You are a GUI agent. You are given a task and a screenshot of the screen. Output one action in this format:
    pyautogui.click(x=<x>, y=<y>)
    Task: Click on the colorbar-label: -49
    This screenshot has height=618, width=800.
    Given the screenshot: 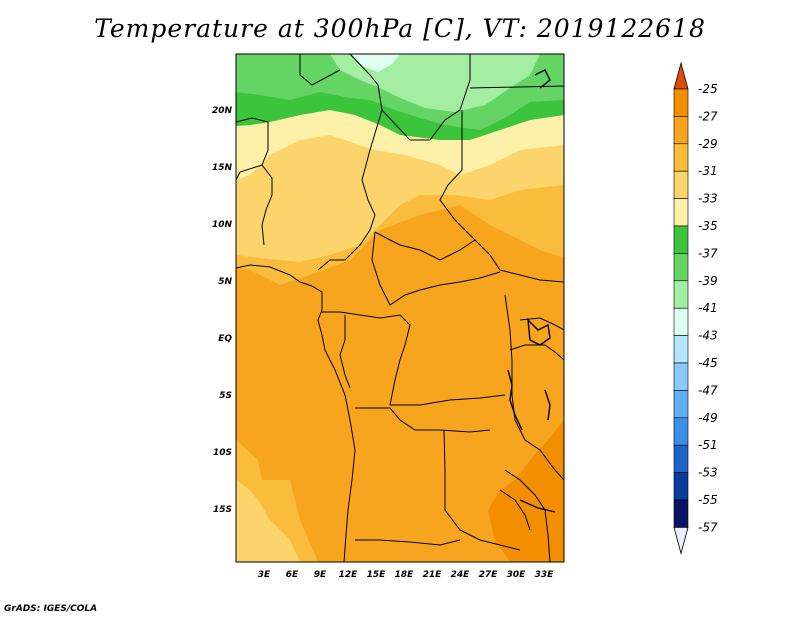 What is the action you would take?
    pyautogui.click(x=708, y=418)
    